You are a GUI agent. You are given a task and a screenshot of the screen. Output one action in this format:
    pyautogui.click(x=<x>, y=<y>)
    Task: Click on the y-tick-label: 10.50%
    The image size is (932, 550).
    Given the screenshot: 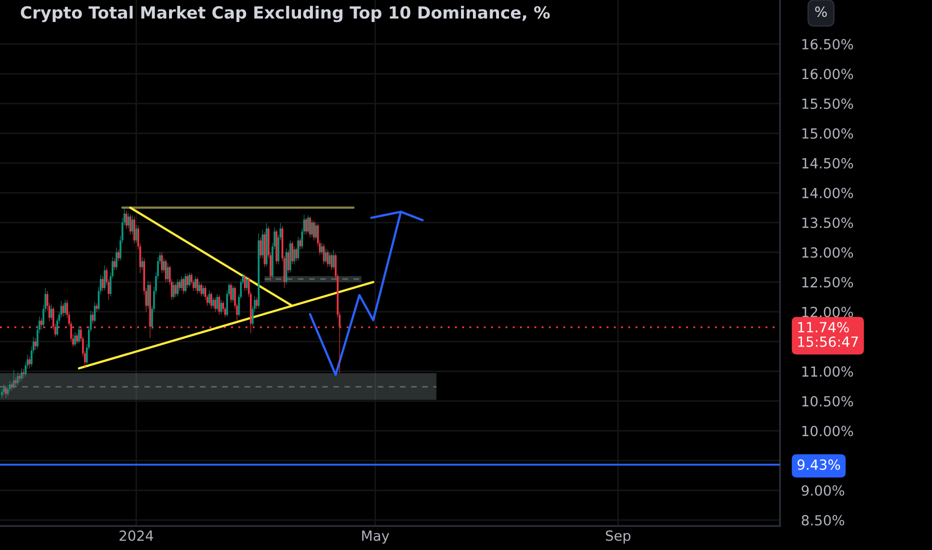 What is the action you would take?
    pyautogui.click(x=828, y=401)
    